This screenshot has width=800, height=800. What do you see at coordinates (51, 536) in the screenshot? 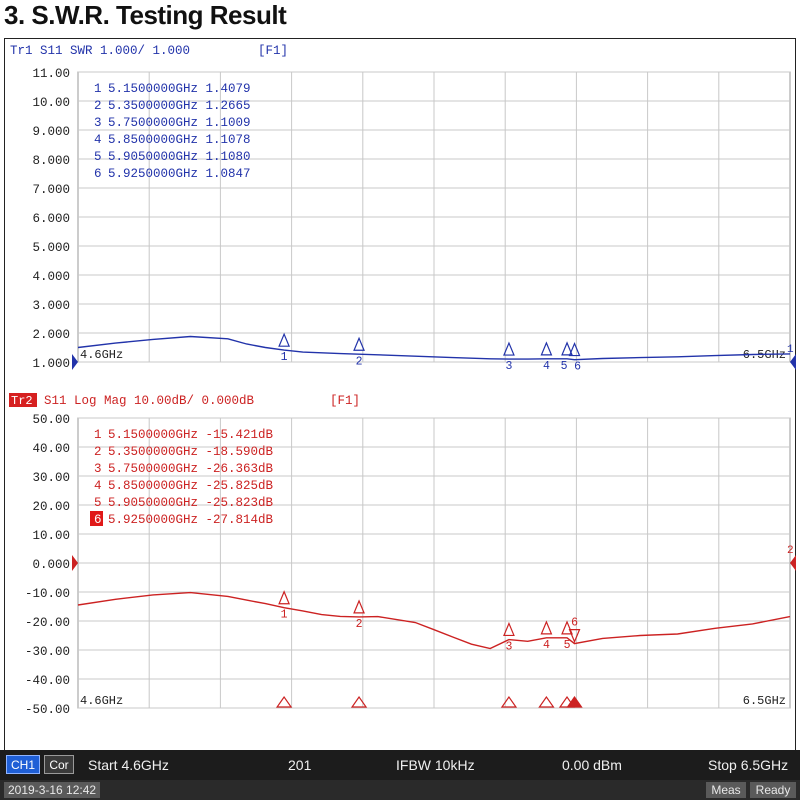
I see `bottom-y-tick-label: 10.00` at bounding box center [51, 536].